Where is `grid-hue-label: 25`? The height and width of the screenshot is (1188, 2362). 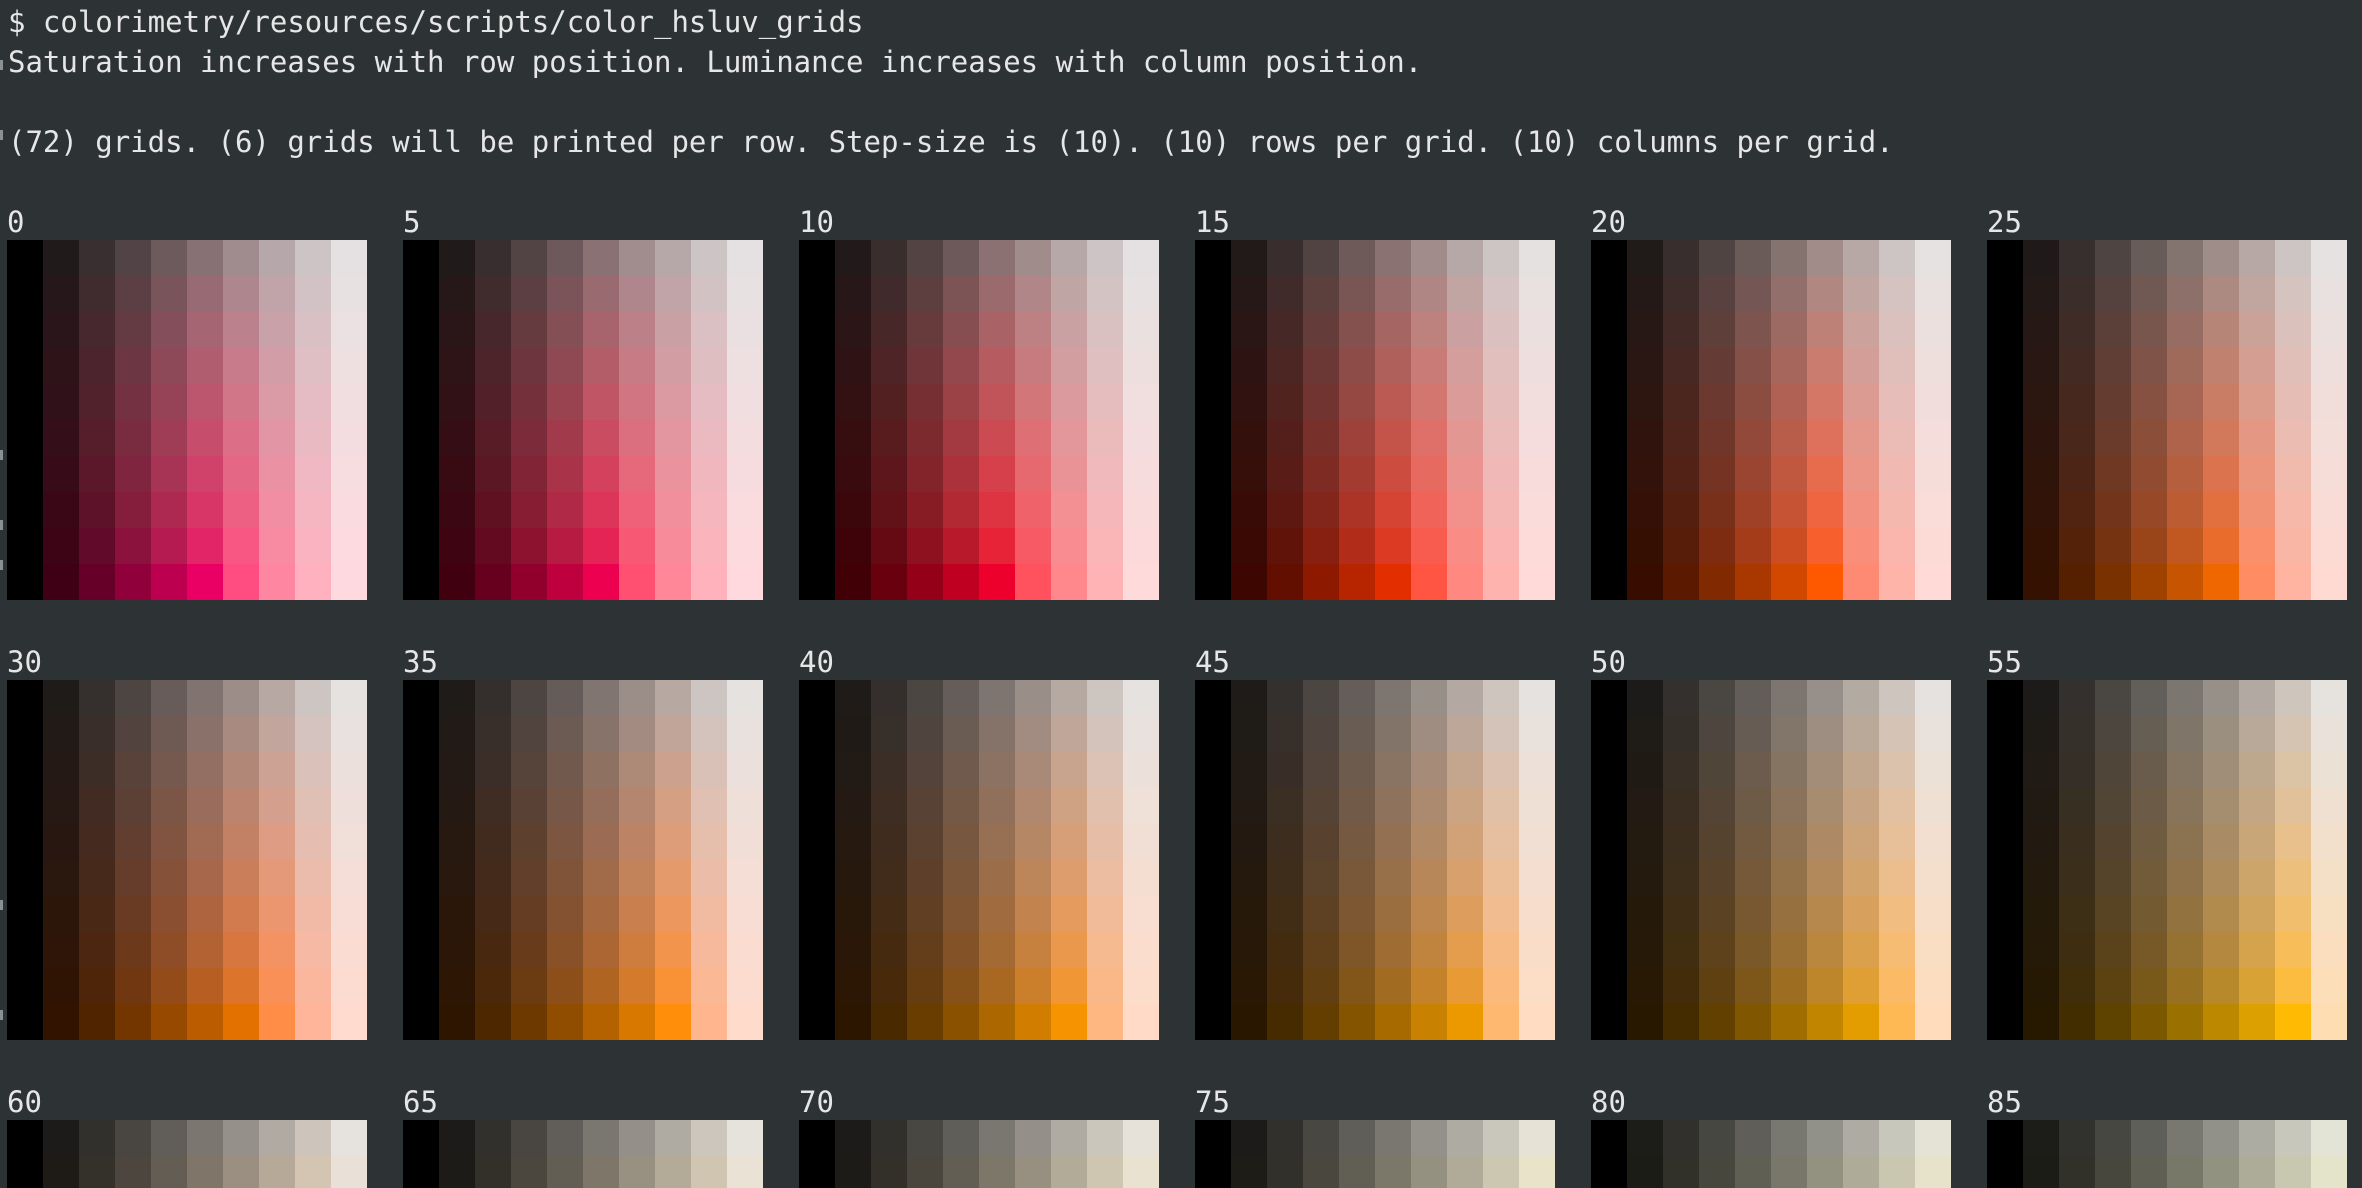 grid-hue-label: 25 is located at coordinates (2004, 222).